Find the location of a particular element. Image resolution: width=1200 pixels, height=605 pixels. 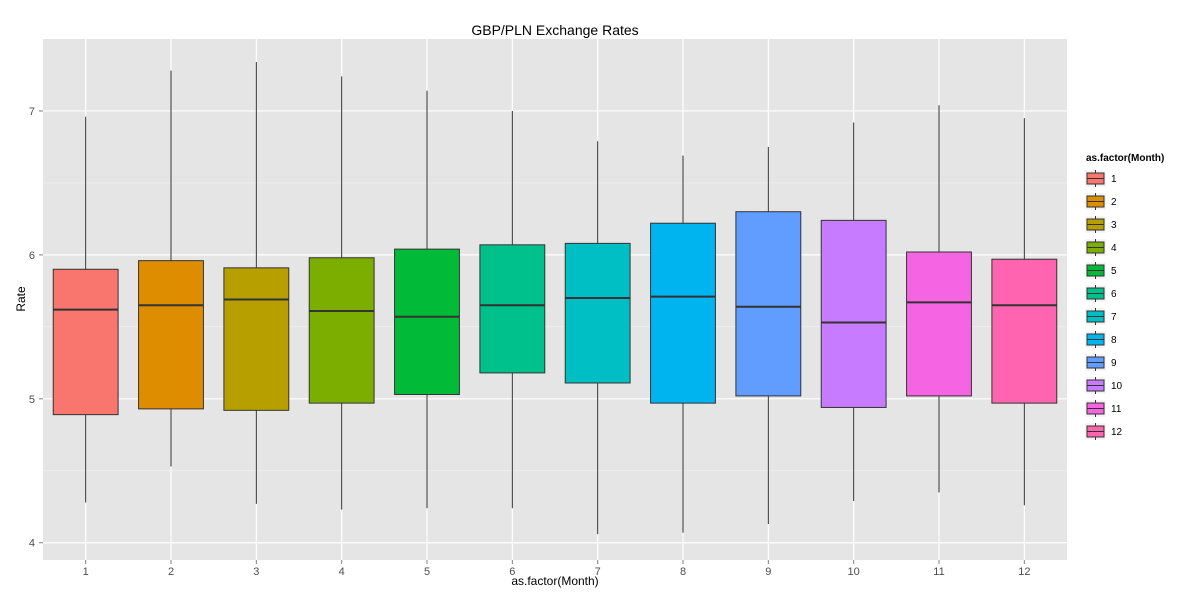

chart-title: GBP/PLN Exchange Rates is located at coordinates (554, 30).